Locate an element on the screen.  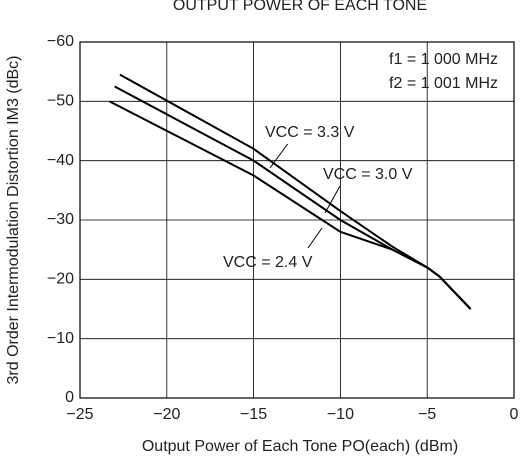
y-tick-label: −10 is located at coordinates (60, 338).